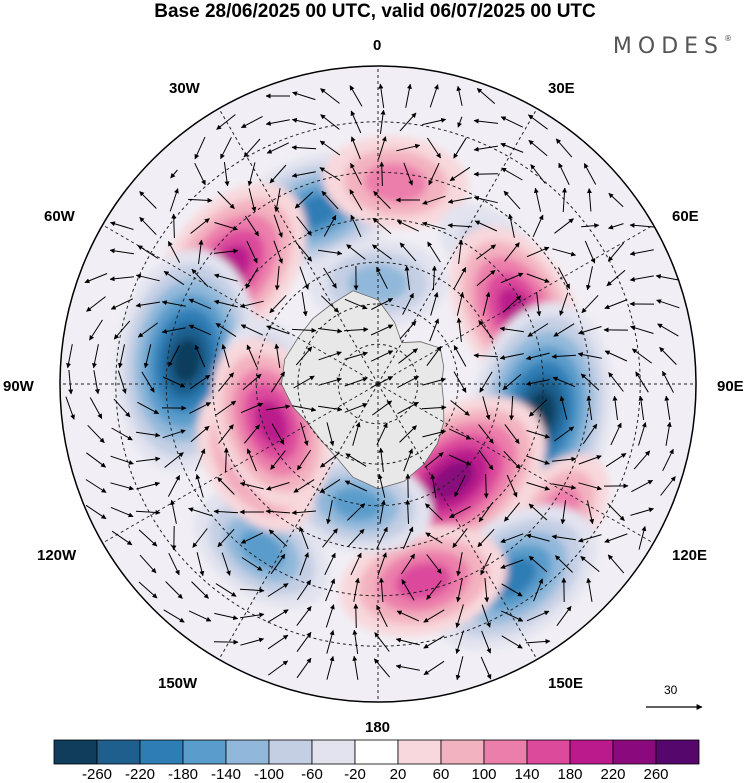 The width and height of the screenshot is (750, 783). I want to click on colorbar-tick-label: 220, so click(613, 774).